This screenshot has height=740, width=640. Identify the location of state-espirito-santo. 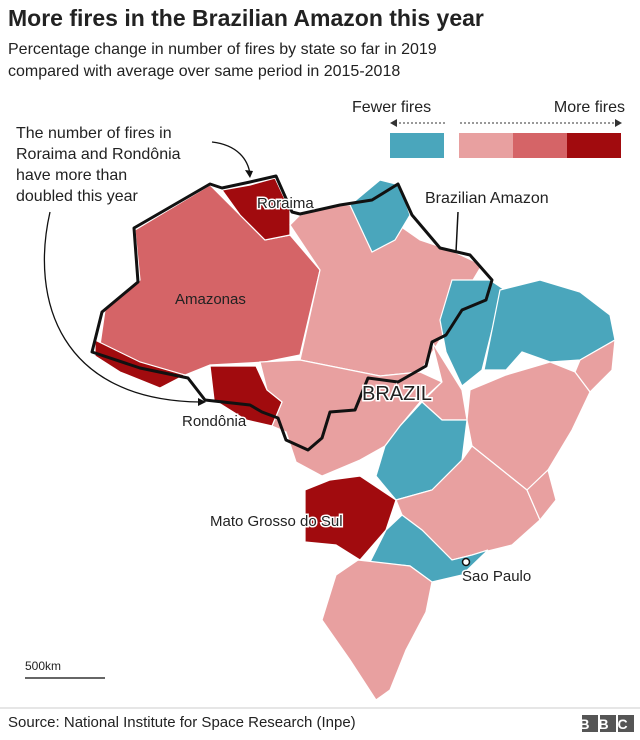
(541, 495).